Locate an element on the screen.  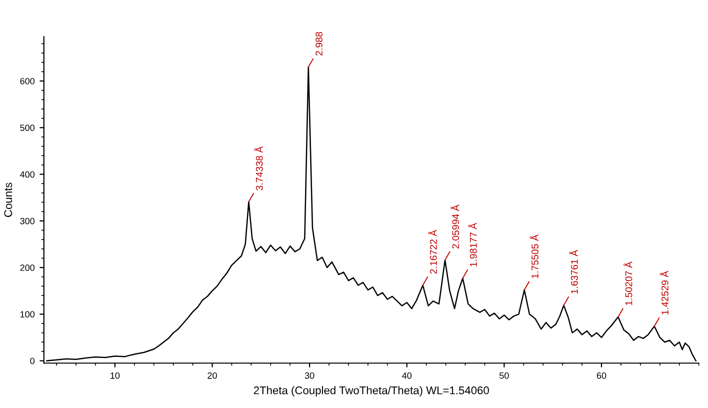
y-tick-label: 500 is located at coordinates (27, 128).